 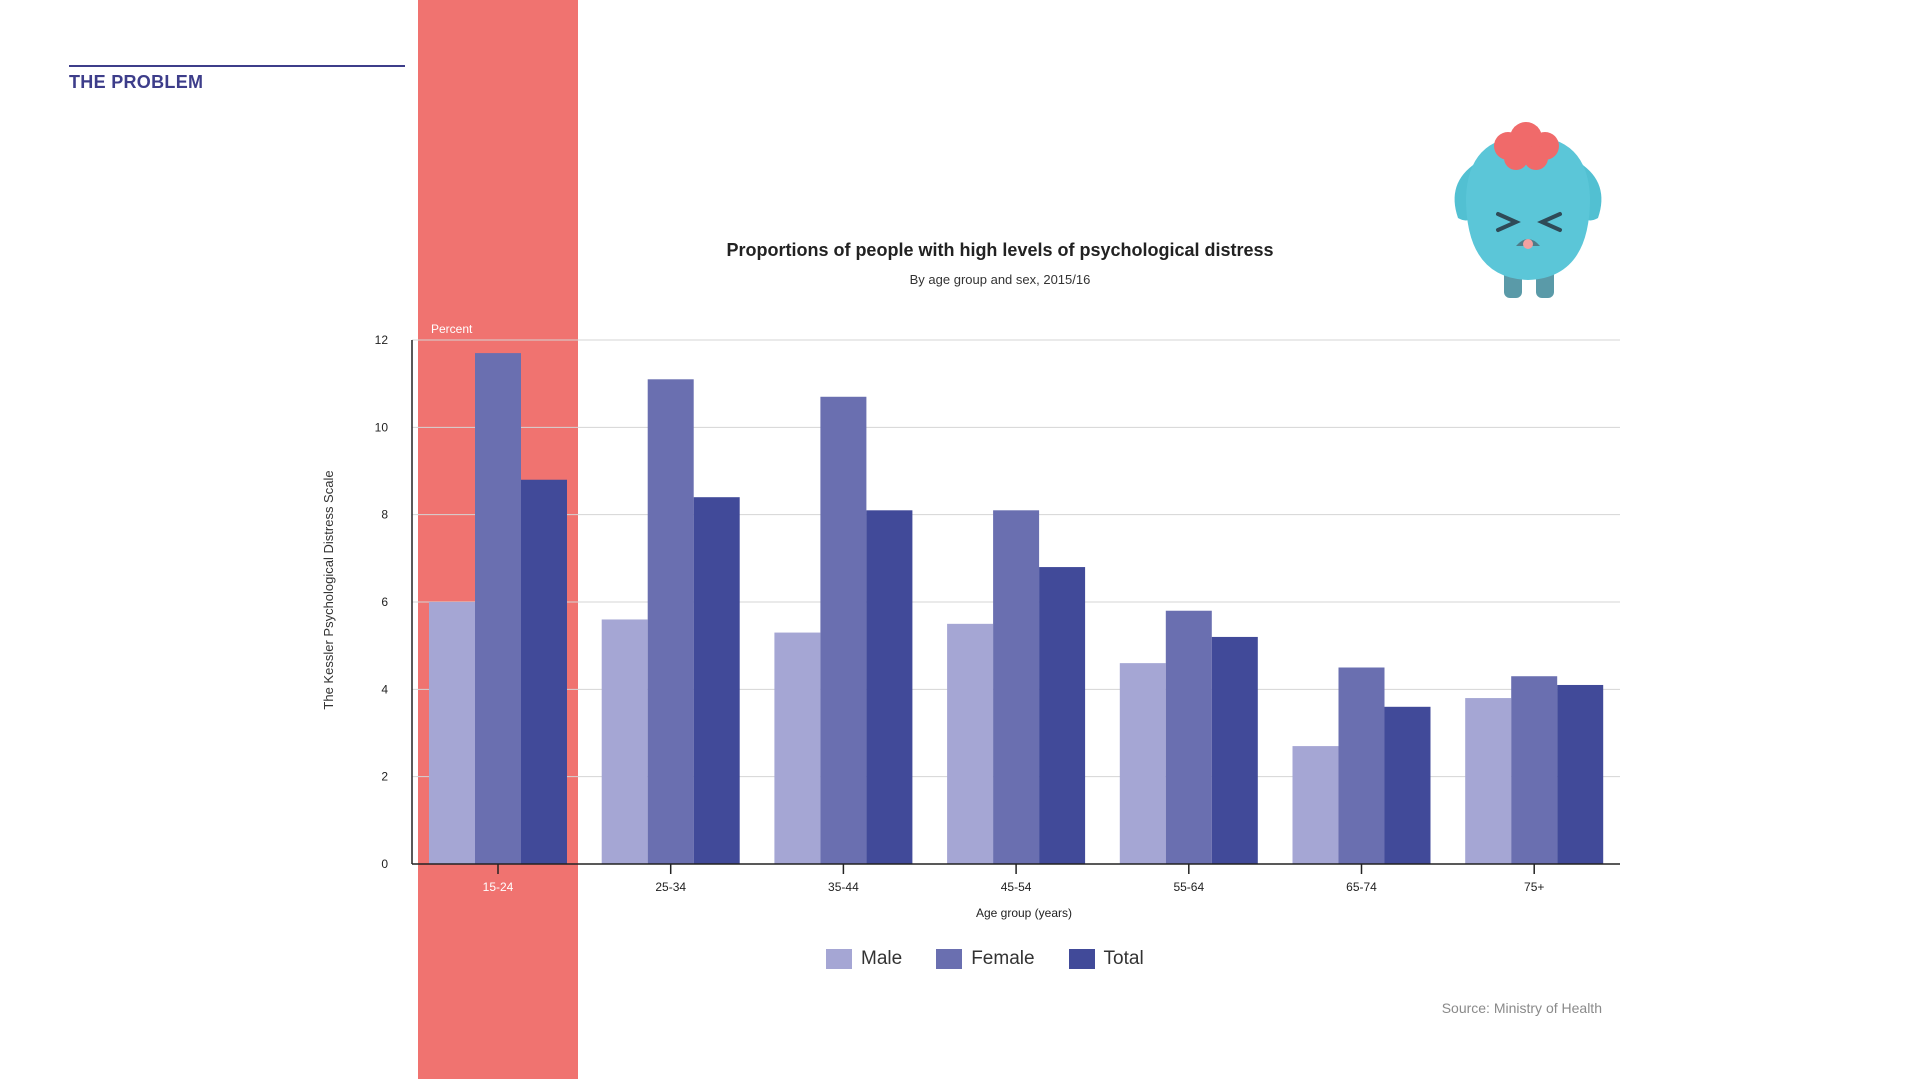 I want to click on section-divider, so click(x=237, y=66).